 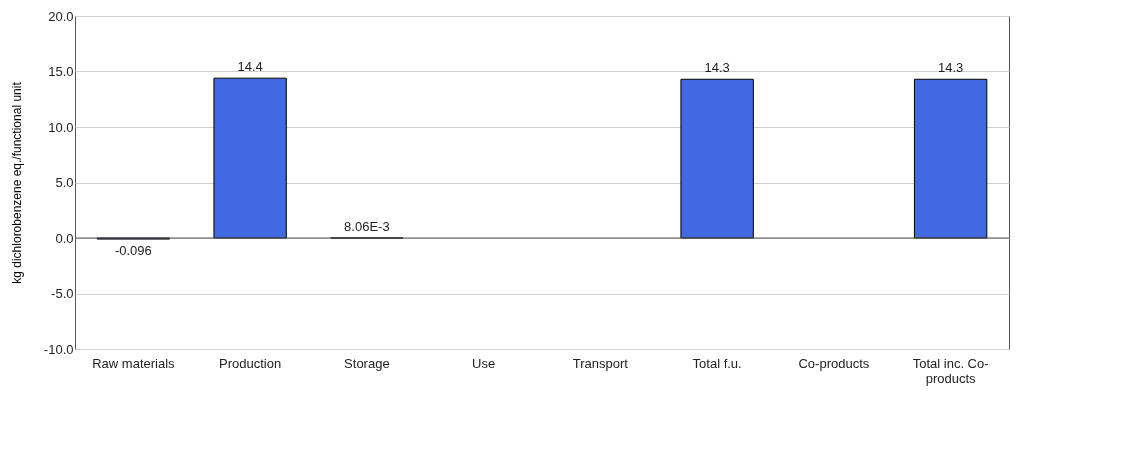 I want to click on x-tick-label: Use, so click(x=484, y=363).